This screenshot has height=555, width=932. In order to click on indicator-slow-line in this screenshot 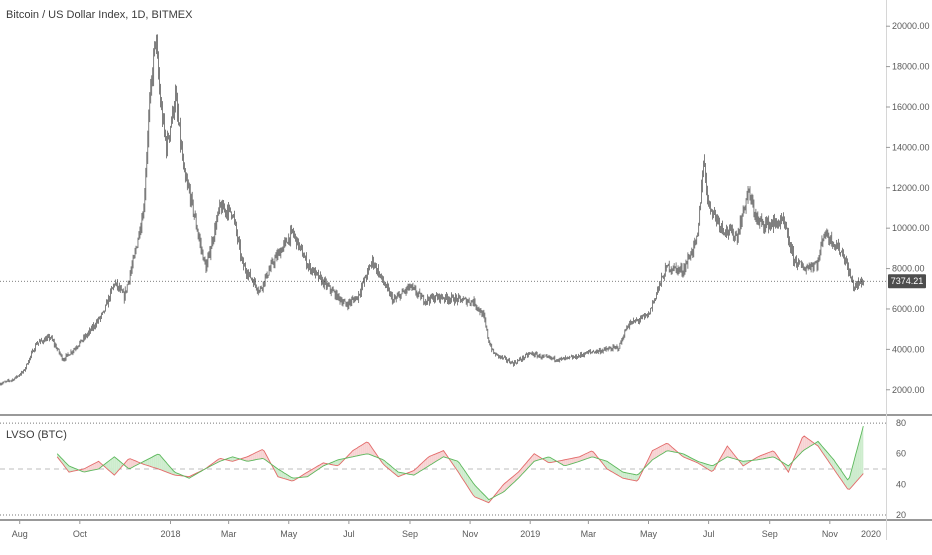, I will do `click(460, 463)`.